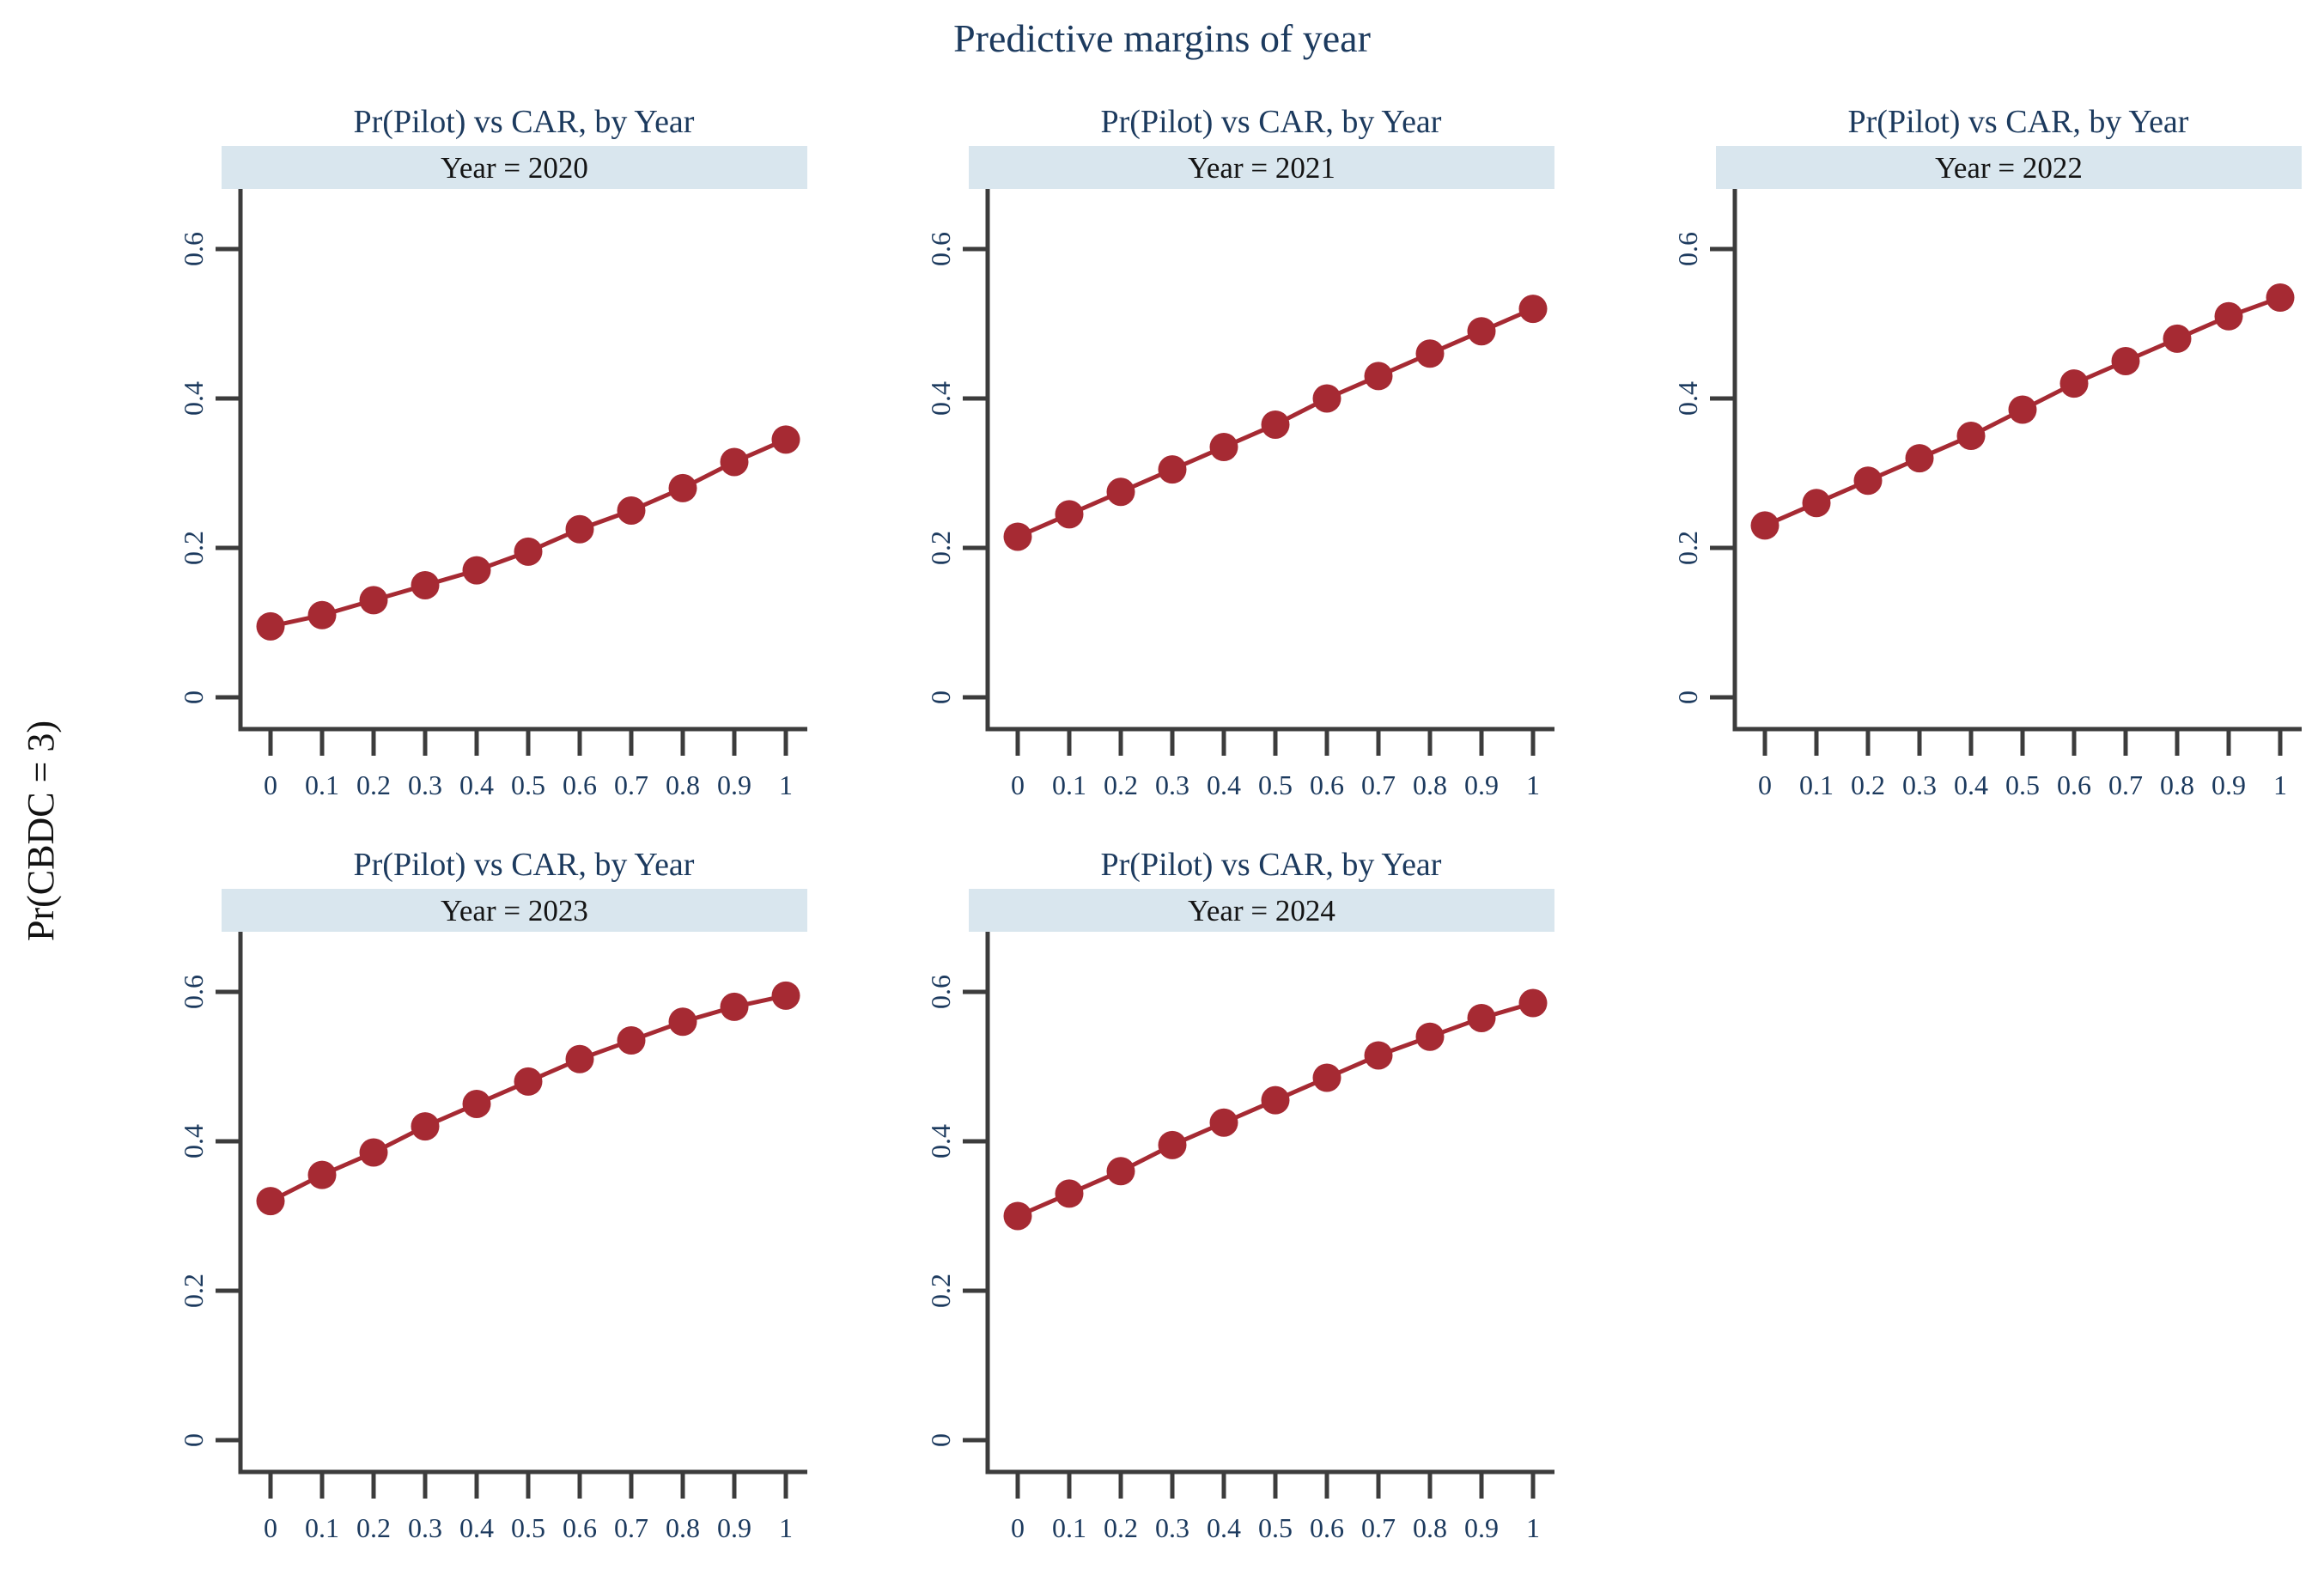 This screenshot has height=1581, width=2324. I want to click on panel-header-label: Year = 2021, so click(1262, 168).